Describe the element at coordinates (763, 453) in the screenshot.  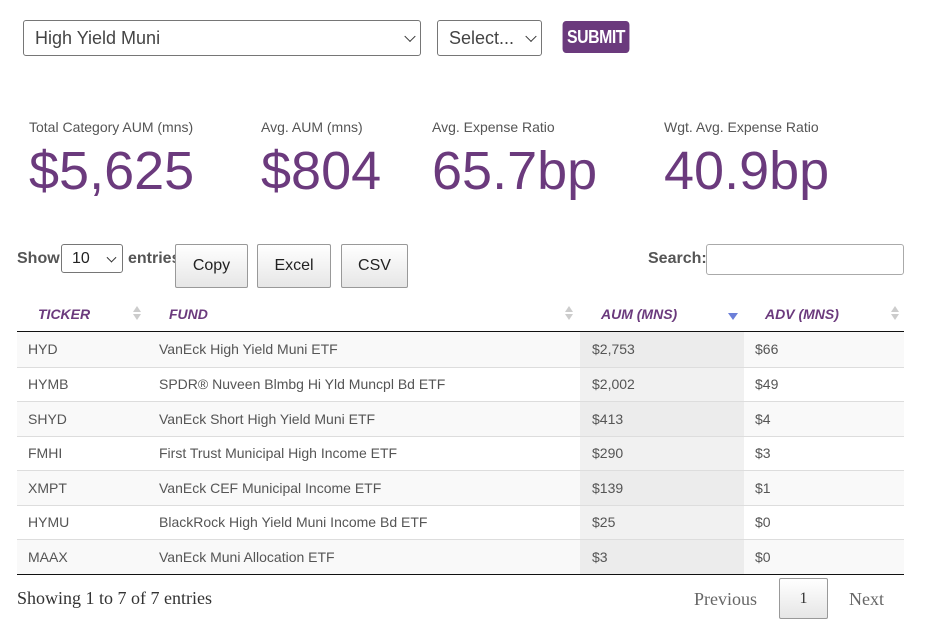
I see `cell-adv: $3` at that location.